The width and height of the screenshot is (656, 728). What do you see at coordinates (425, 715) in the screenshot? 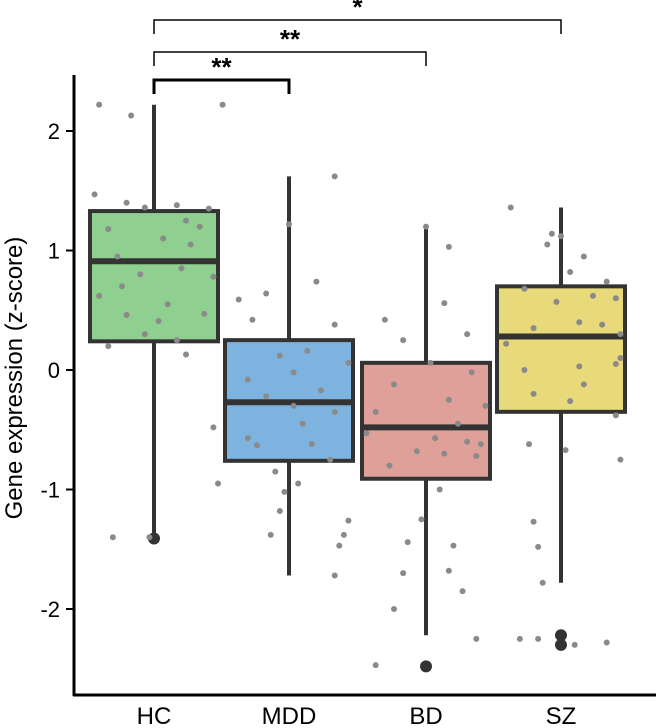
I see `x-tick-label-bd: BD` at bounding box center [425, 715].